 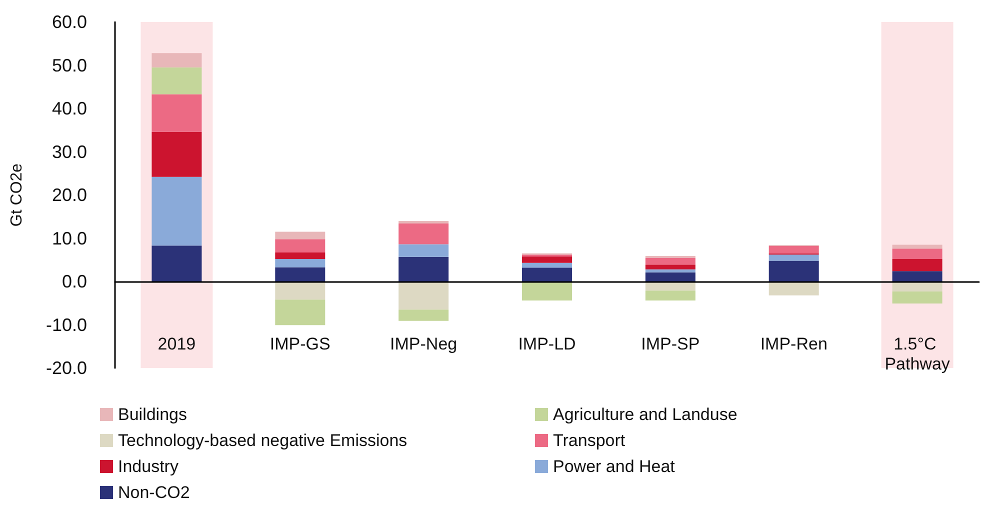 I want to click on legend-label: Buildings, so click(x=152, y=414).